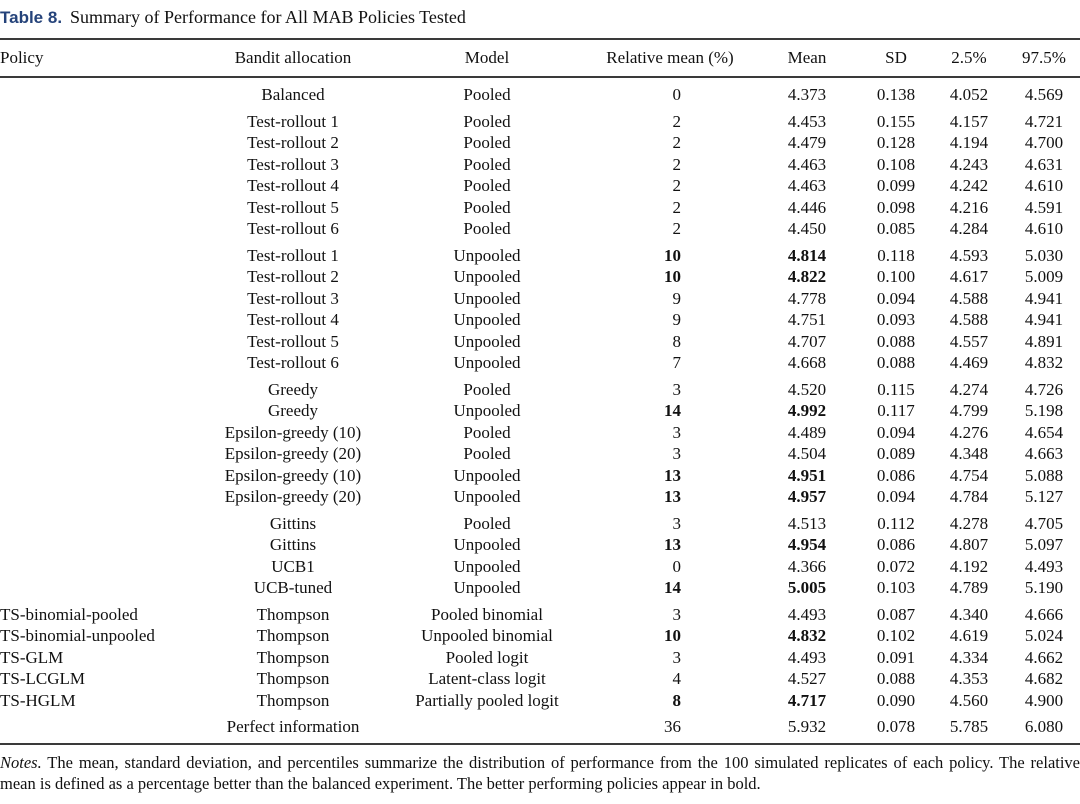  Describe the element at coordinates (1044, 700) in the screenshot. I see `cell-hi: 4.900` at that location.